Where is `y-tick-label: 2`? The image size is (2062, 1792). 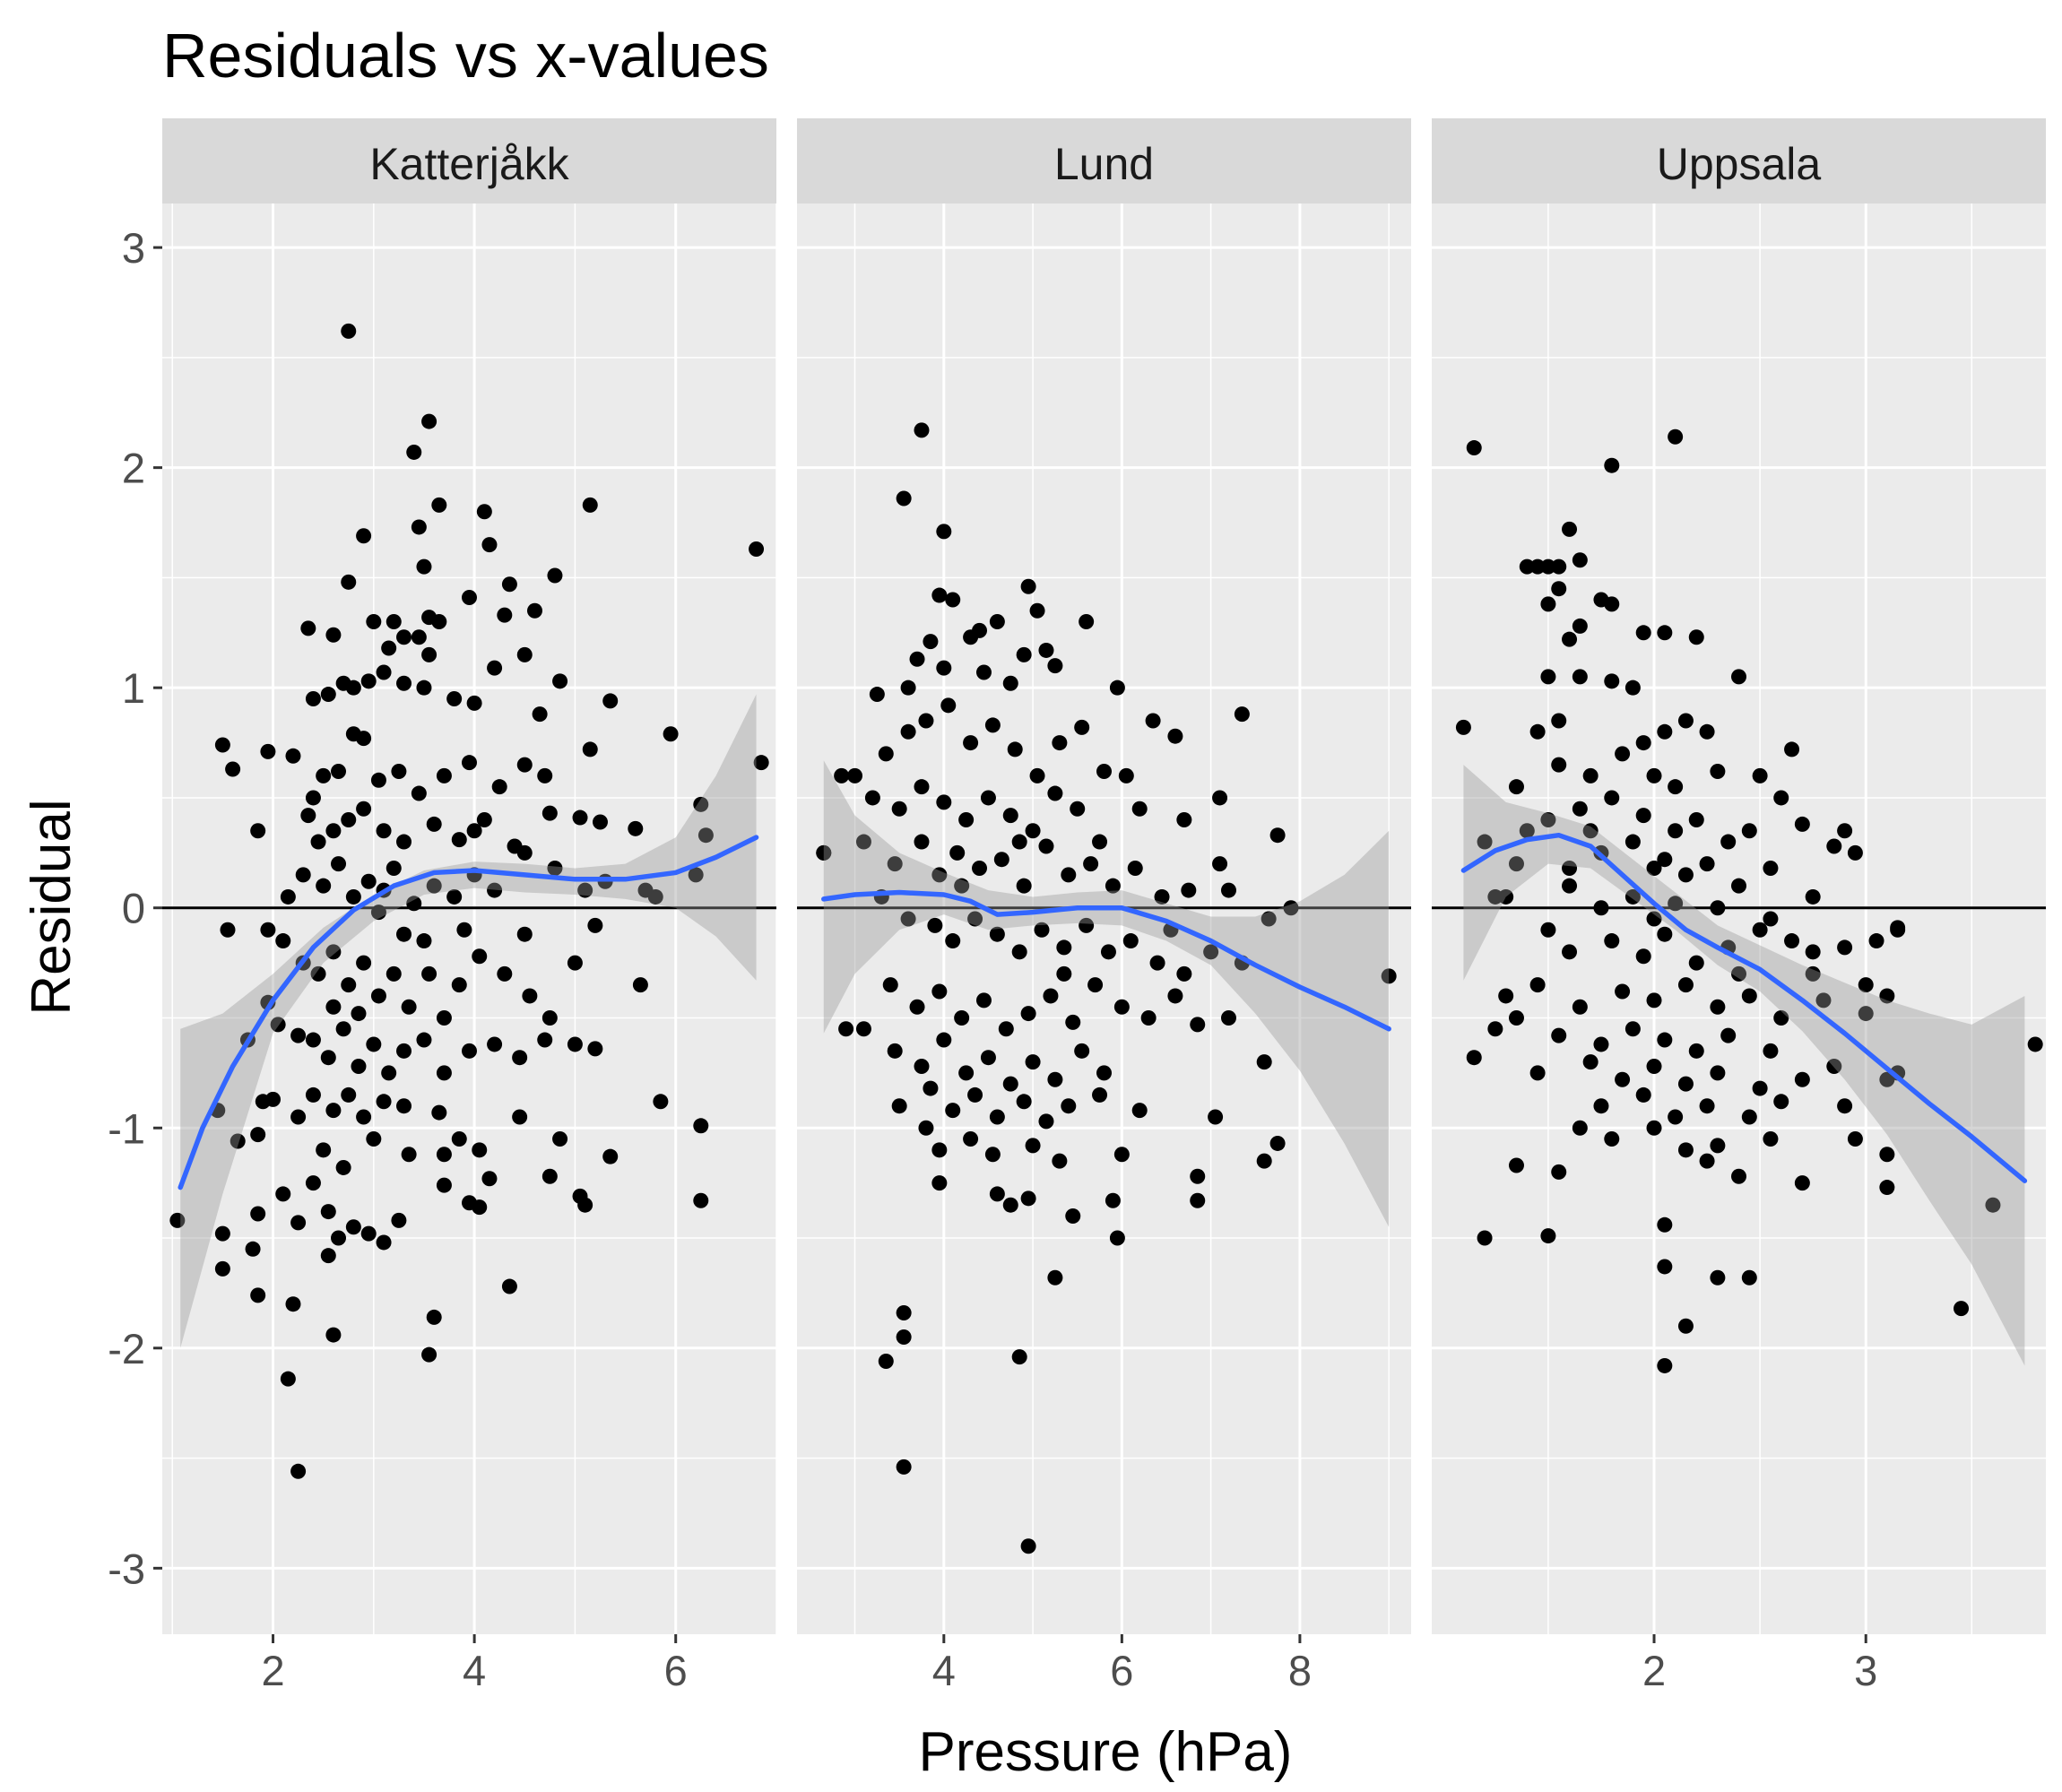
y-tick-label: 2 is located at coordinates (133, 468).